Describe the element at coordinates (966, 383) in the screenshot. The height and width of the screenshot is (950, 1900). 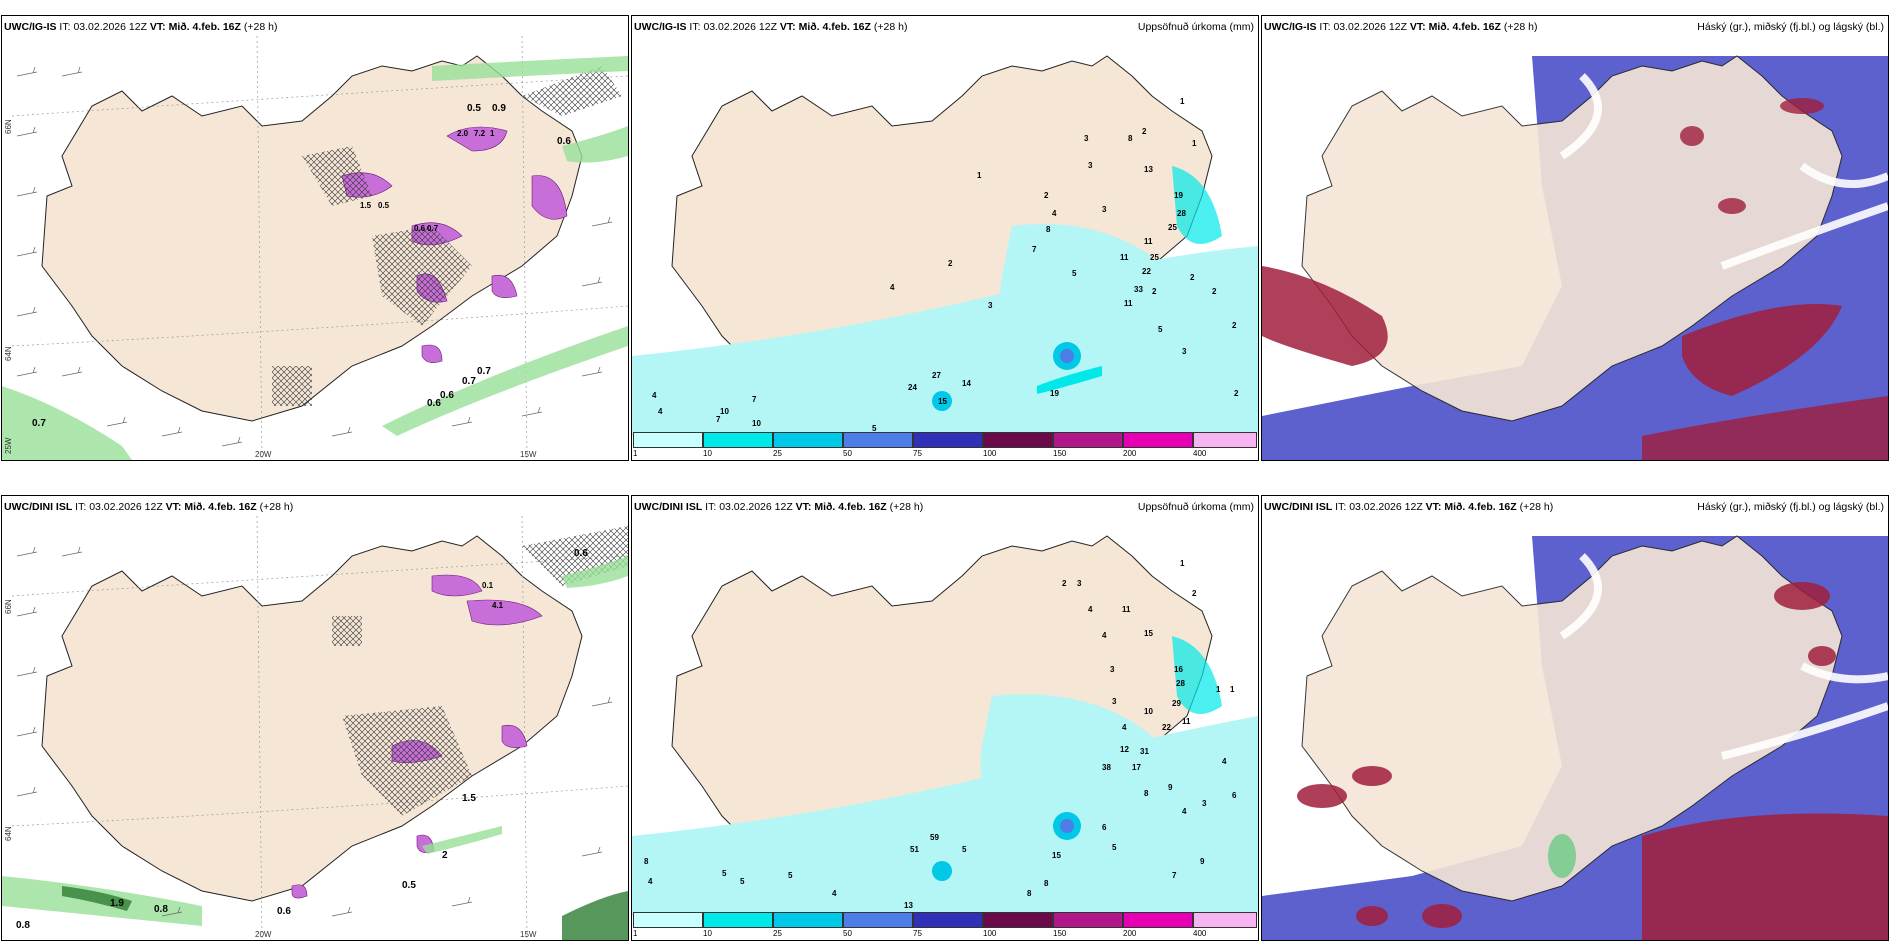
I see `svg-text: 14` at that location.